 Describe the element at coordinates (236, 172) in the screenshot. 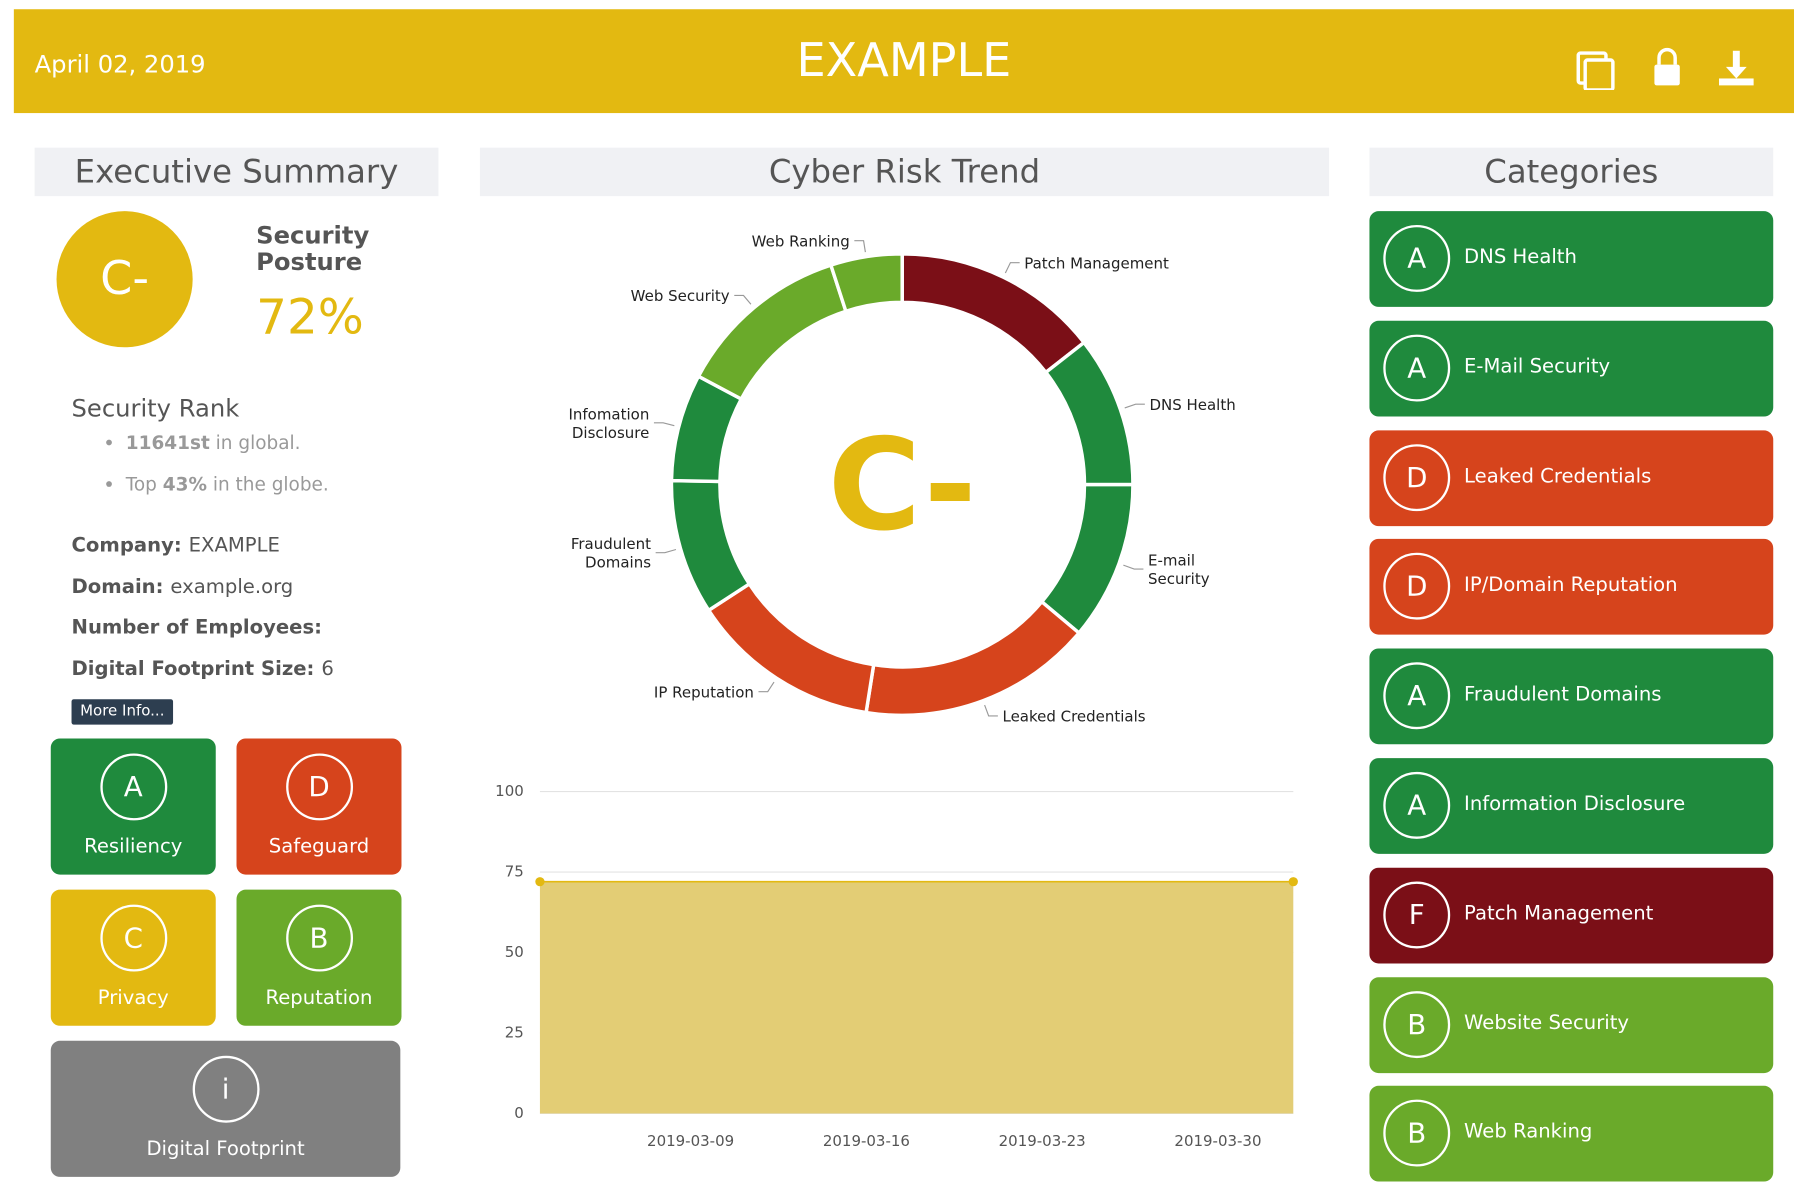

I see `section-title: Executive Summary` at that location.